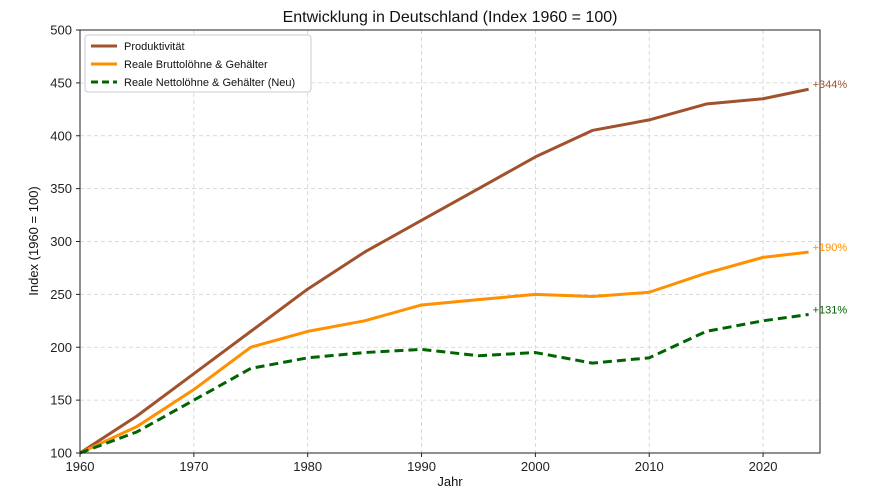 The height and width of the screenshot is (489, 876). I want to click on y-axis-title: Index (1960 = 100), so click(33, 241).